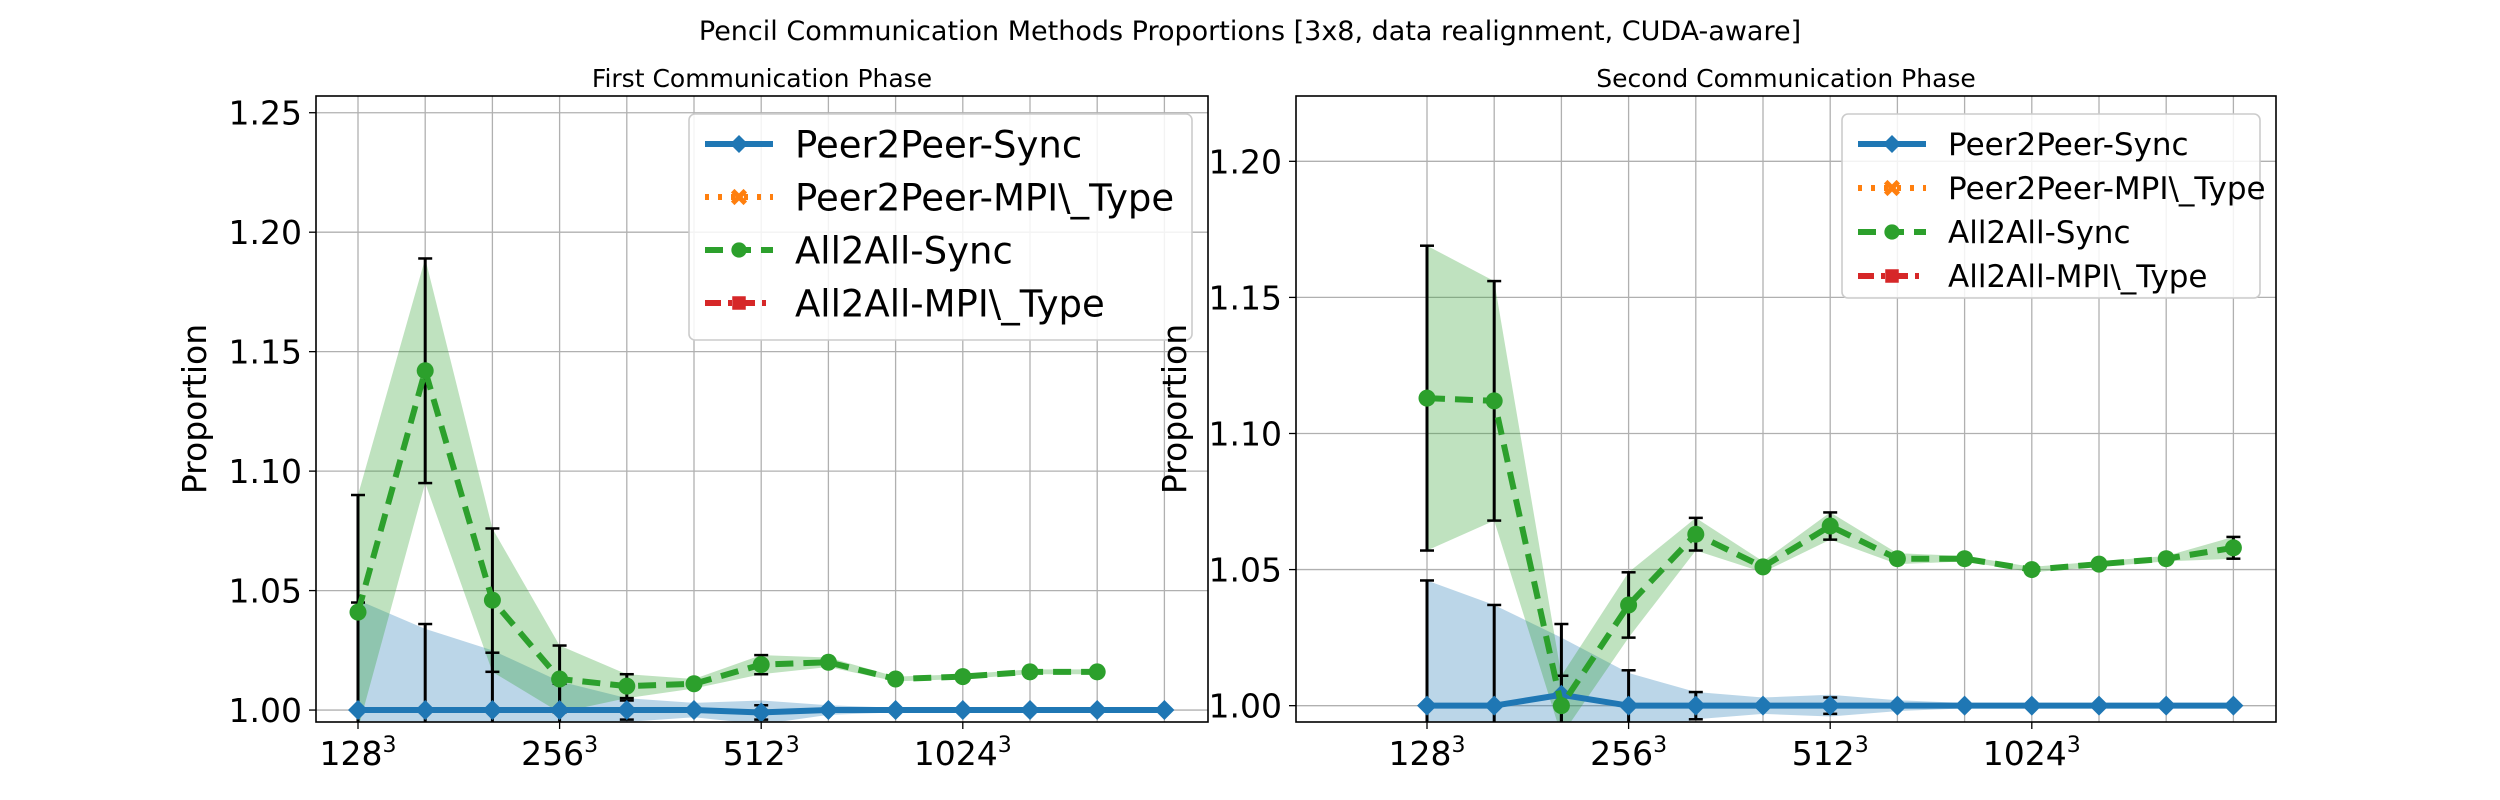 This screenshot has width=2500, height=800. What do you see at coordinates (762, 78) in the screenshot?
I see `panel-title: First Communication Phase` at bounding box center [762, 78].